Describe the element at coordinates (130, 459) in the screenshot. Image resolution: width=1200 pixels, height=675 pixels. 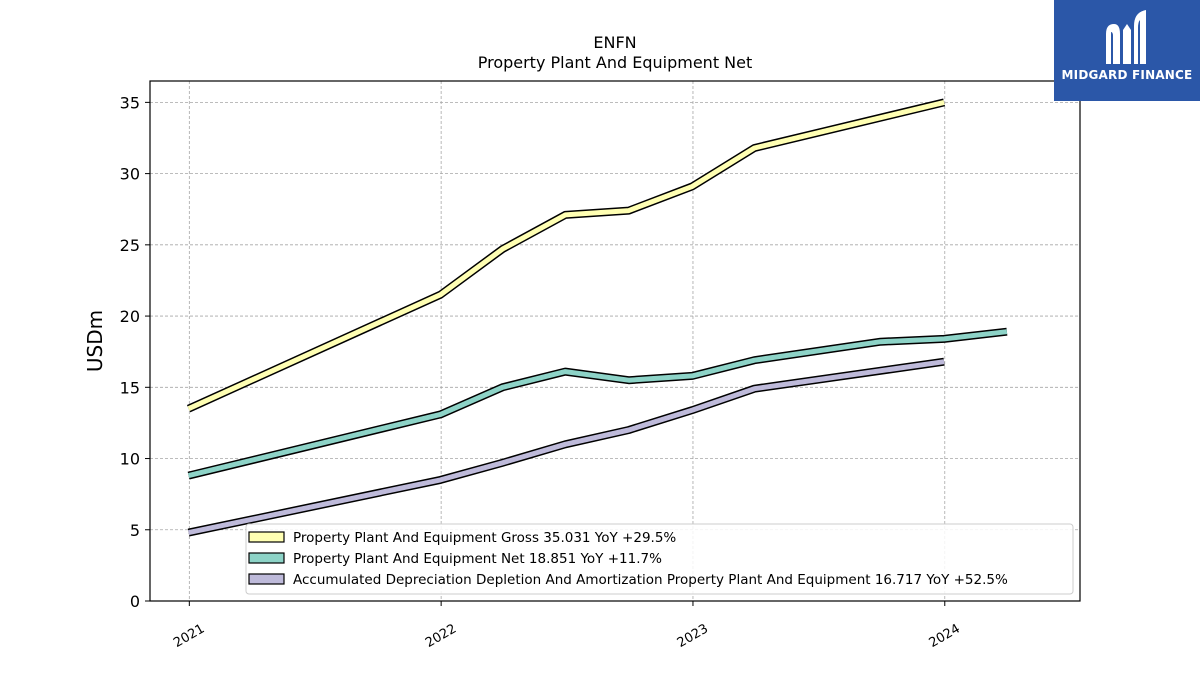
I see `y-tick-label: 10` at that location.